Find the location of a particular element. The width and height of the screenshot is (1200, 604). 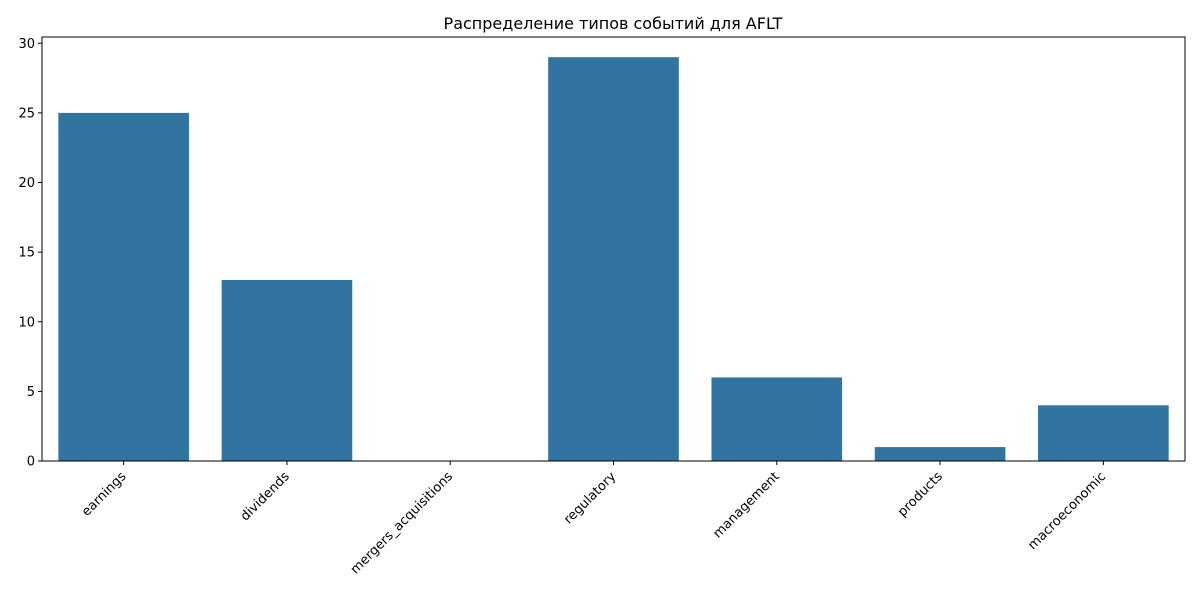

x-tick-label: macroeconomic is located at coordinates (1067, 511).